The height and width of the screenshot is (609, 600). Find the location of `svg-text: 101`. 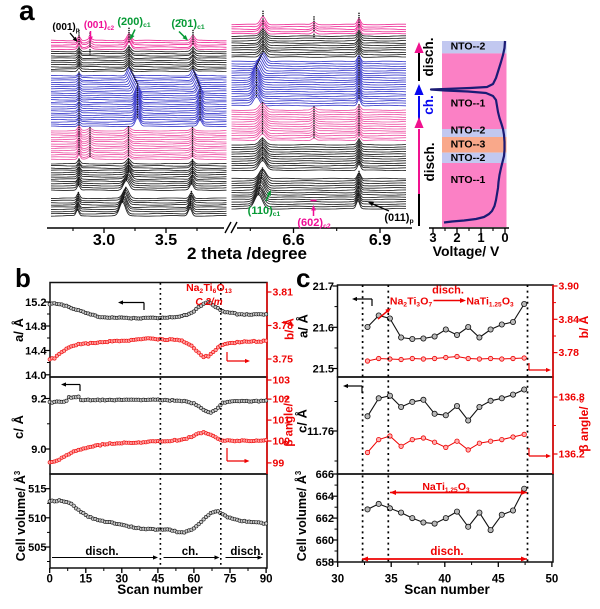

svg-text: 101 is located at coordinates (282, 421).